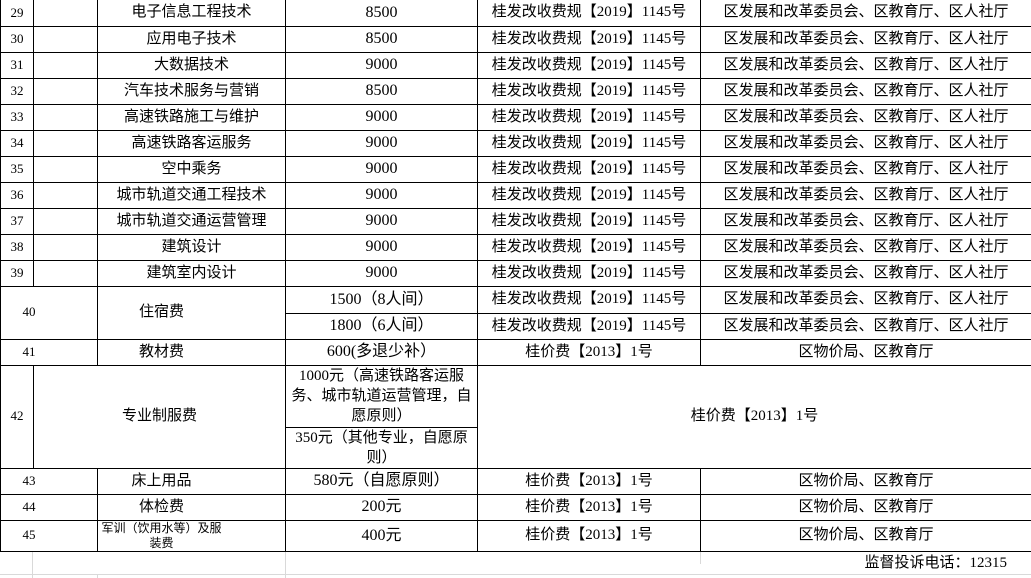 This screenshot has height=578, width=1031. Describe the element at coordinates (49, 481) in the screenshot. I see `row-number-cell: 43` at that location.